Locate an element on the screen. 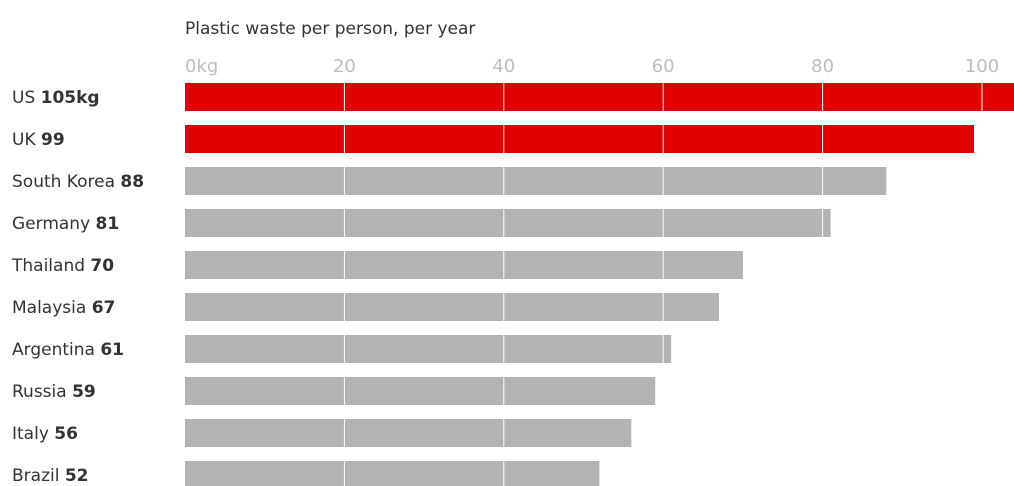 This screenshot has width=1014, height=486. value-label: 56 is located at coordinates (66, 434).